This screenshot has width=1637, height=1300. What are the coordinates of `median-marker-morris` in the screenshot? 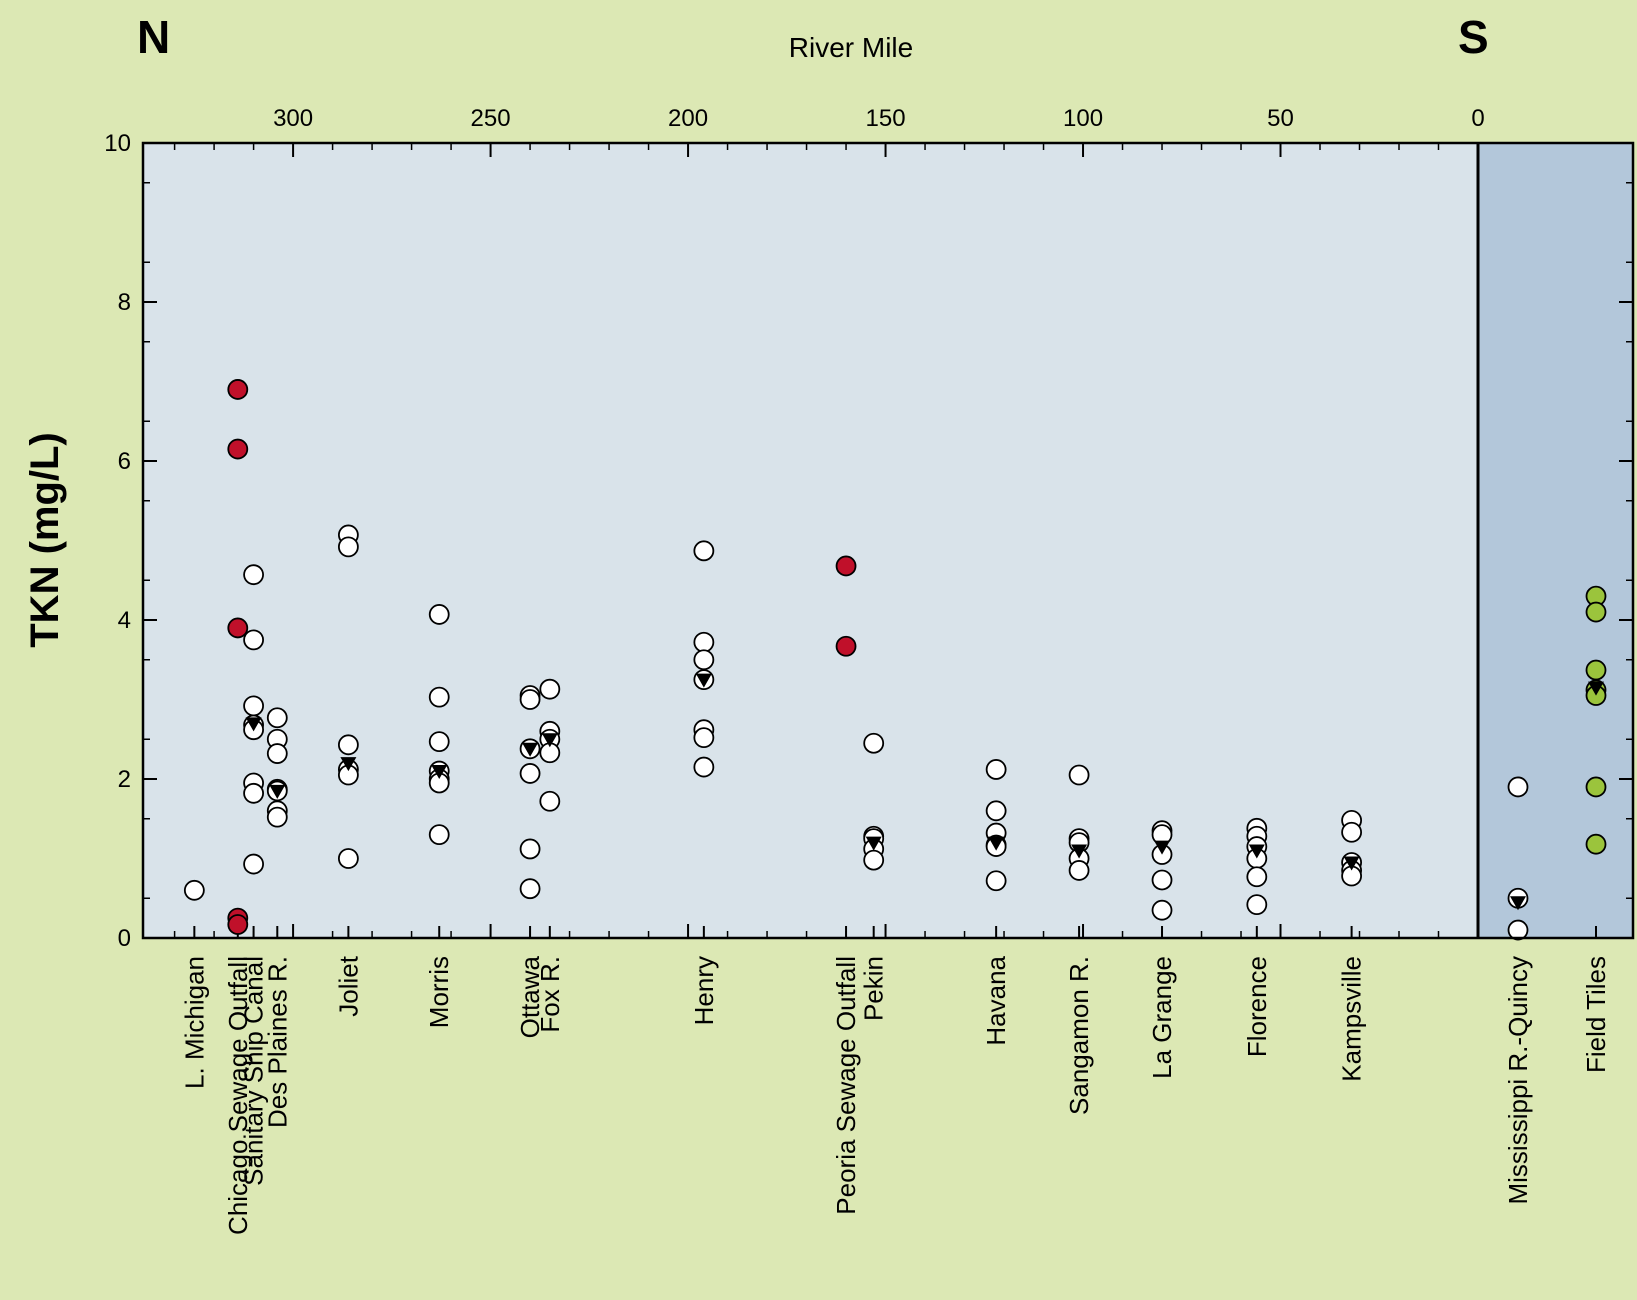 It's located at (439, 772).